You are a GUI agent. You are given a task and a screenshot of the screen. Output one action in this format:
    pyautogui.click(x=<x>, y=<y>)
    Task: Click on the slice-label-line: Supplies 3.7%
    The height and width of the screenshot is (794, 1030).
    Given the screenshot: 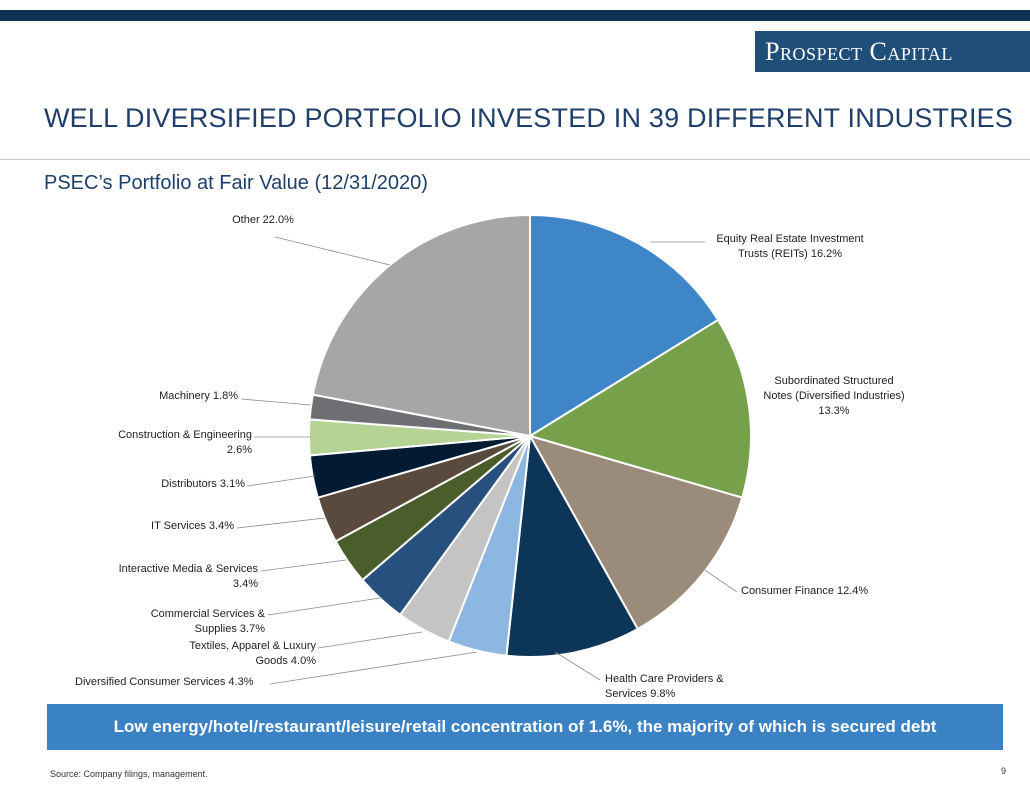 What is the action you would take?
    pyautogui.click(x=230, y=629)
    